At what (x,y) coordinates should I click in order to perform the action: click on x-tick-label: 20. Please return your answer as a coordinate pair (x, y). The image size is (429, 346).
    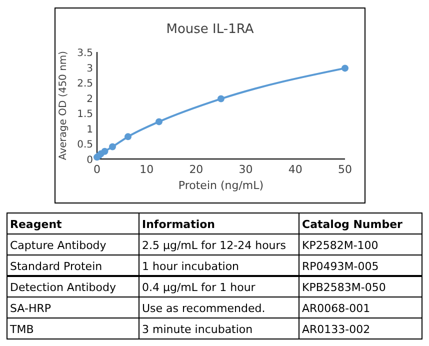
    Looking at the image, I should click on (196, 169).